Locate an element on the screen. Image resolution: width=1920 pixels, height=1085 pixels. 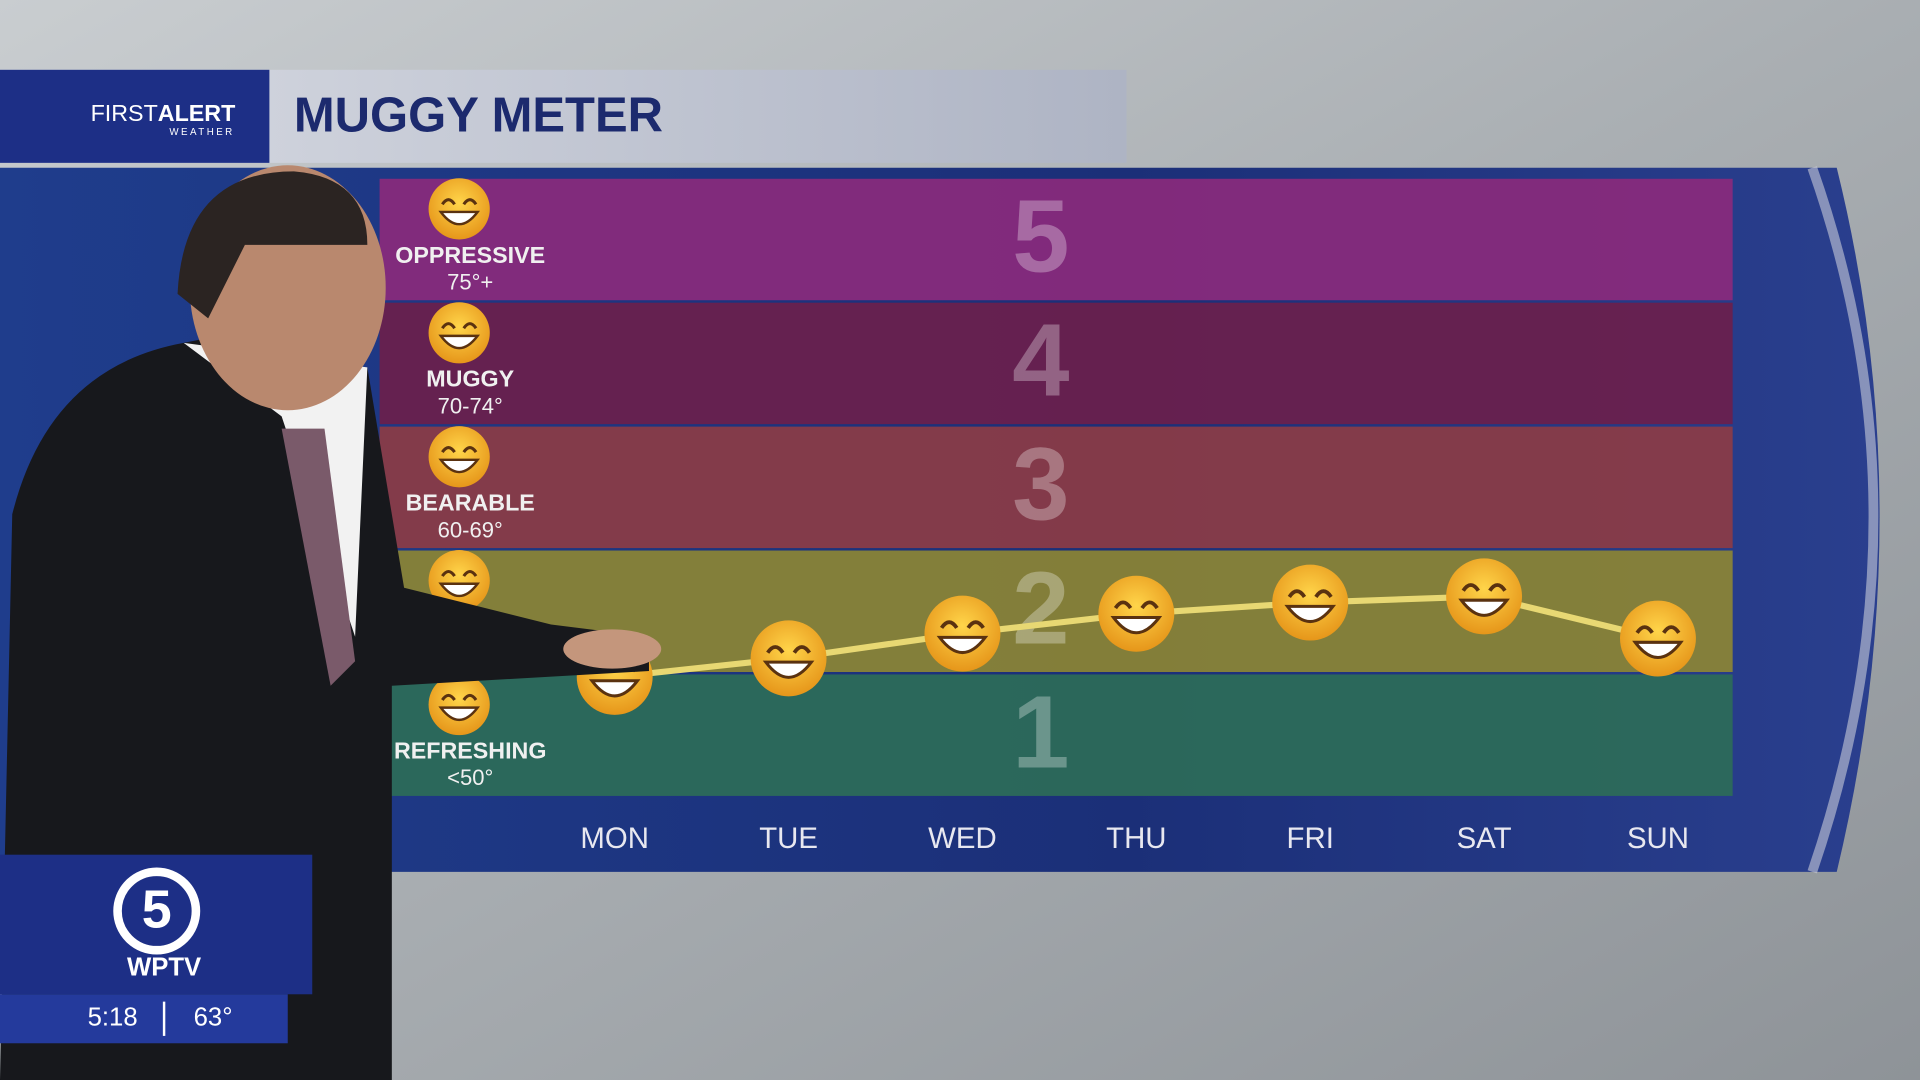
station-block is located at coordinates (156, 924).